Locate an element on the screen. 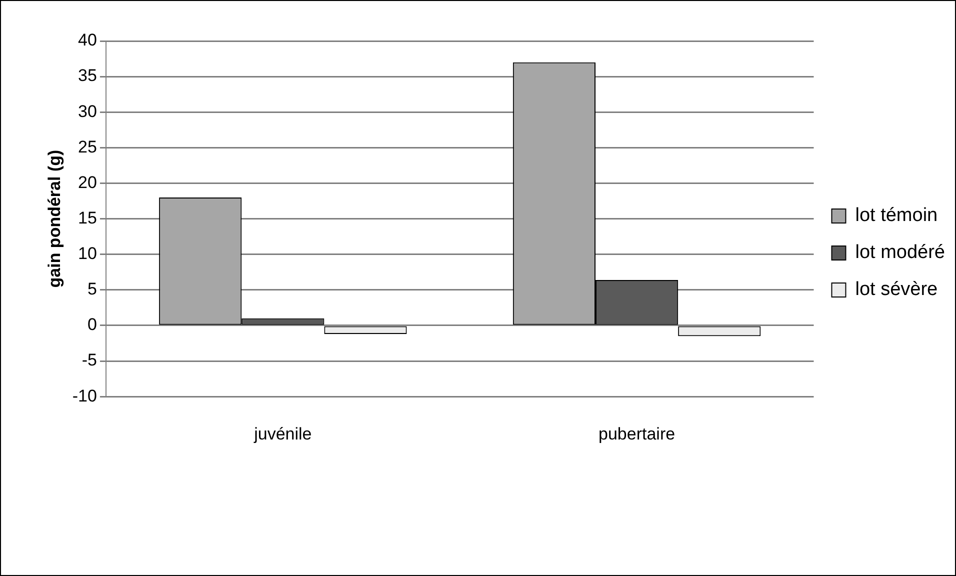  y-tick-label: 0 is located at coordinates (92, 324).